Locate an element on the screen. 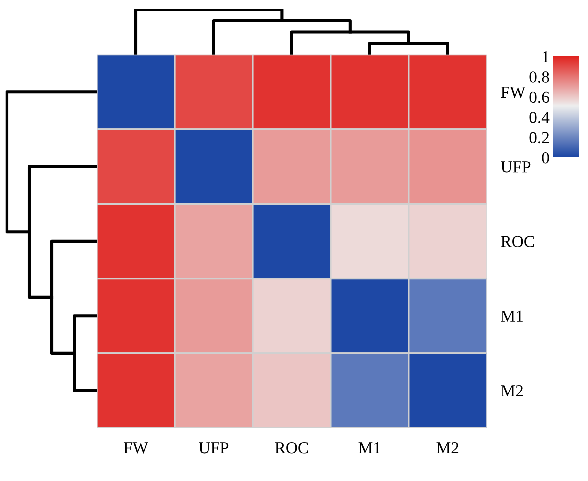 The image size is (588, 481). color-bar-label: 0.8 is located at coordinates (540, 77).